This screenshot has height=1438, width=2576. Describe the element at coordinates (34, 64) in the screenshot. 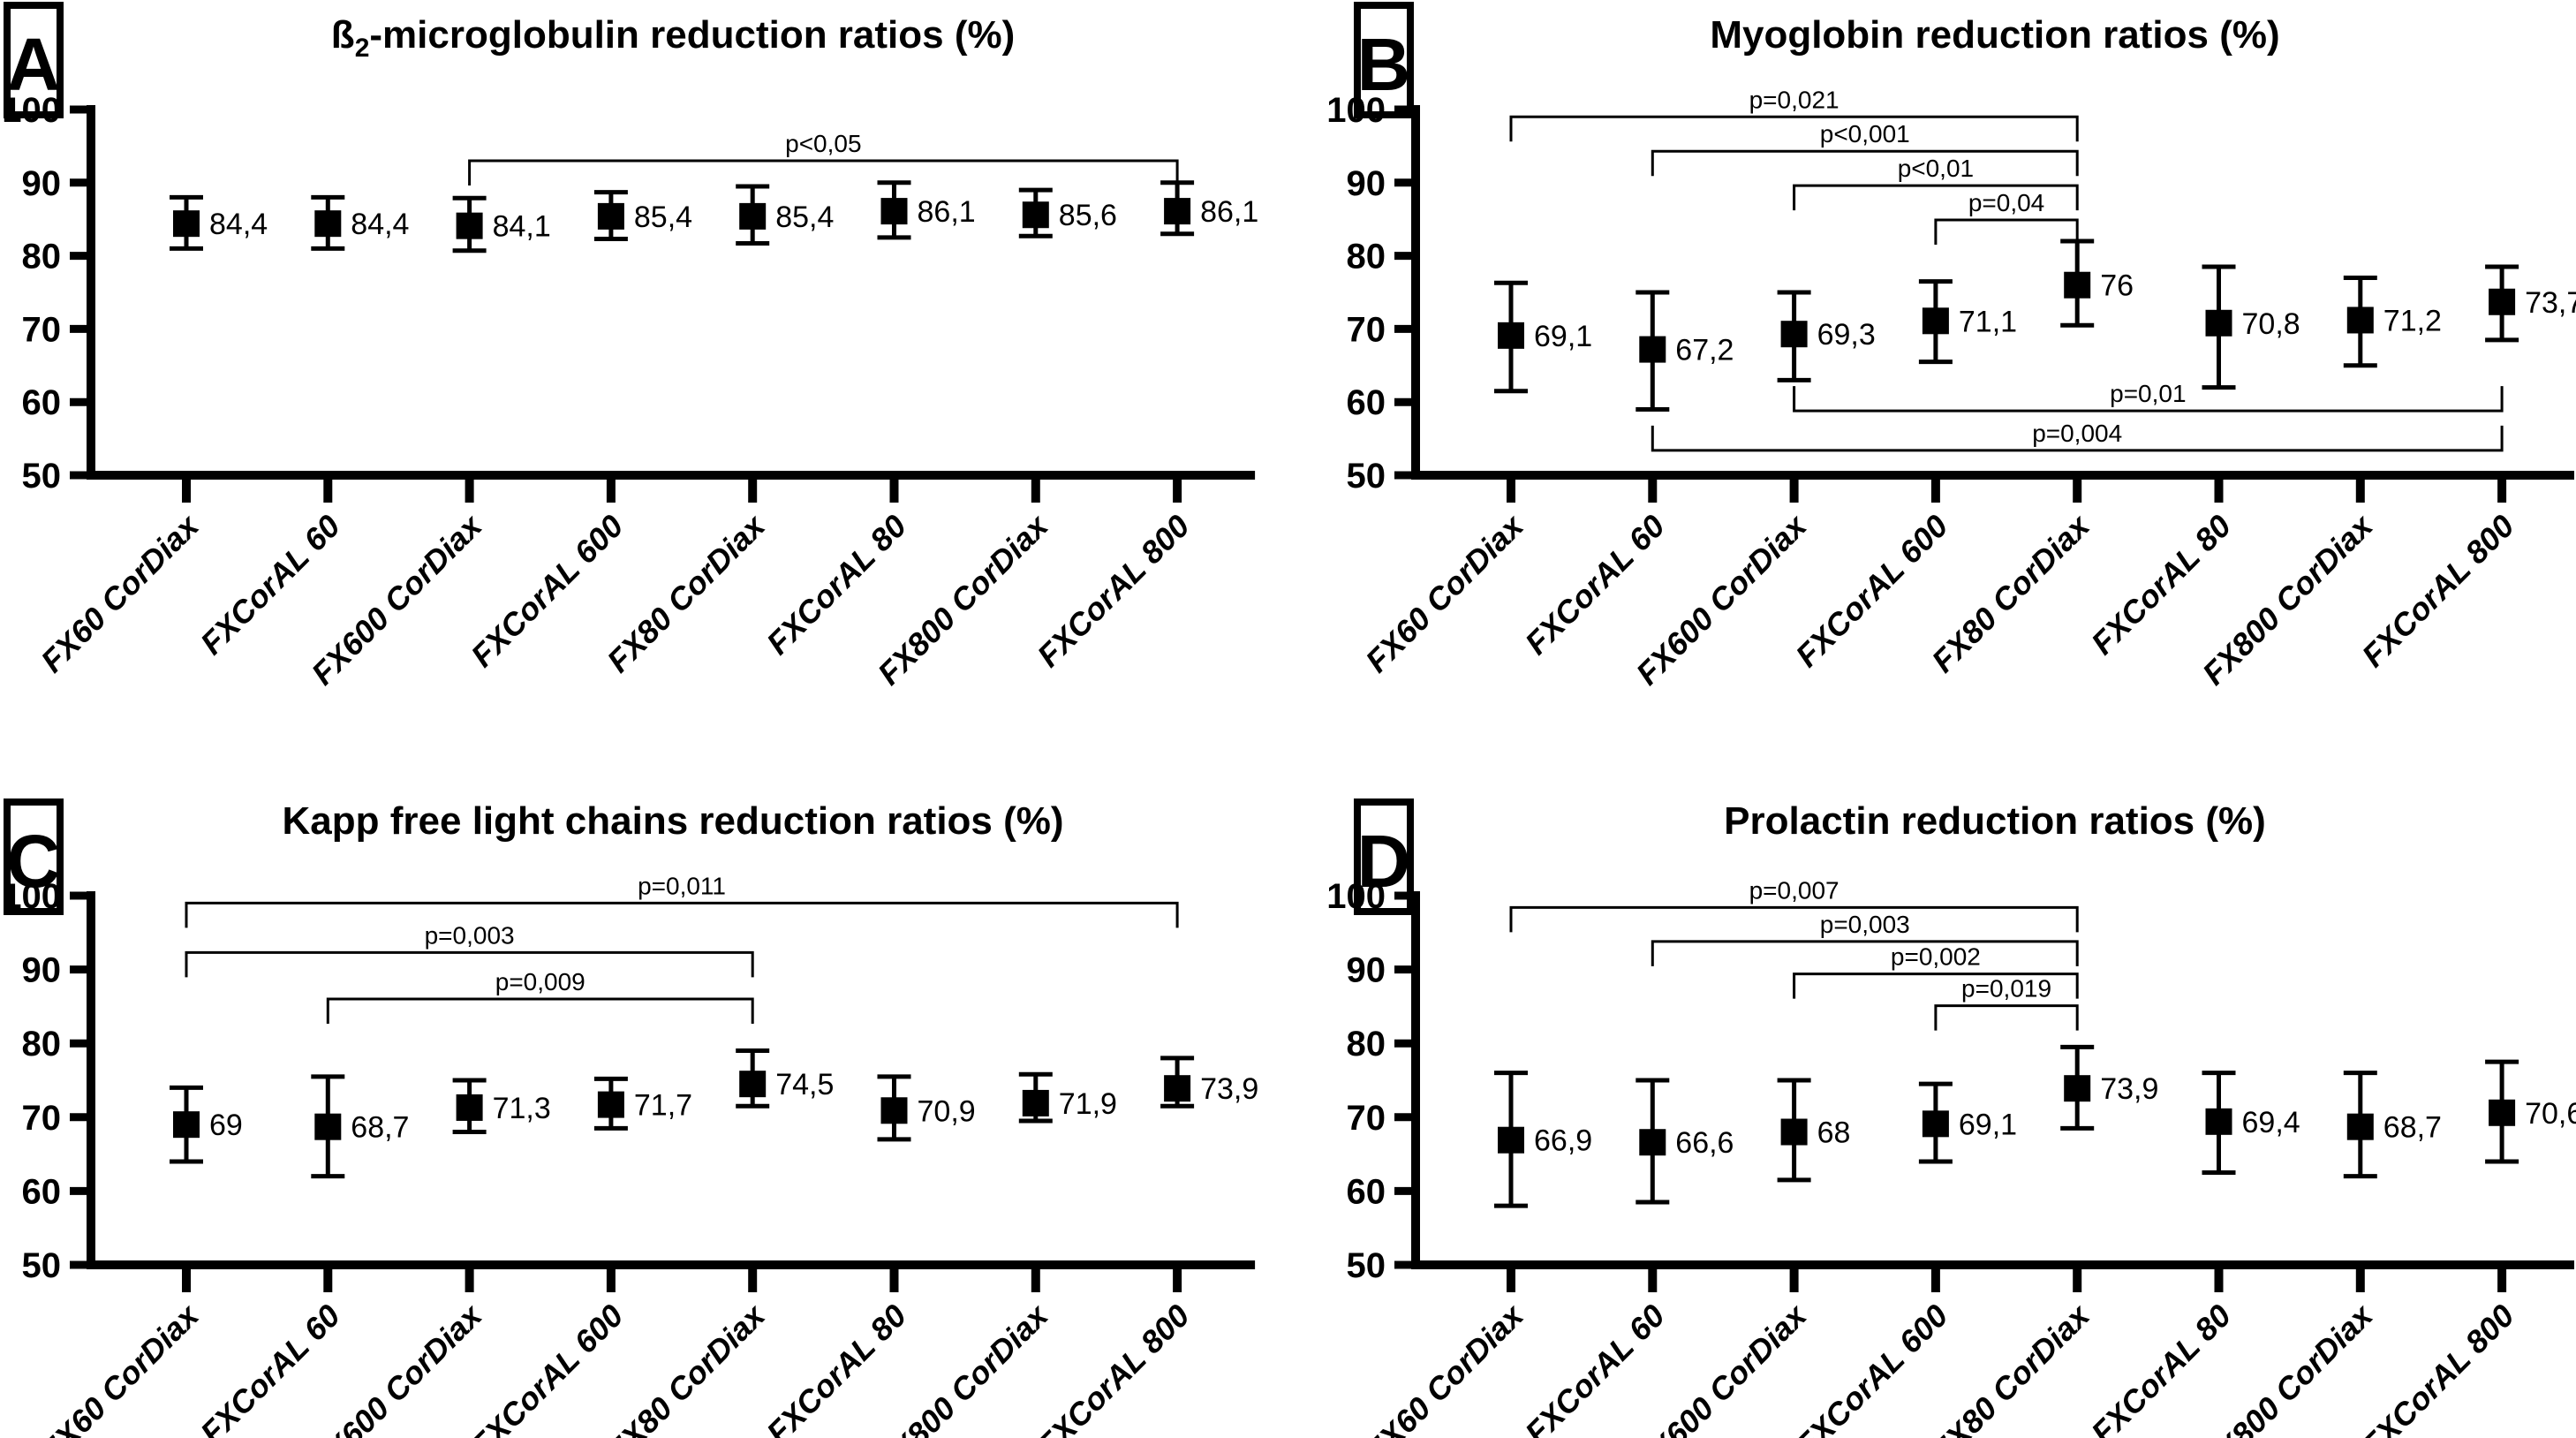

I see `panel-letter: A` at that location.